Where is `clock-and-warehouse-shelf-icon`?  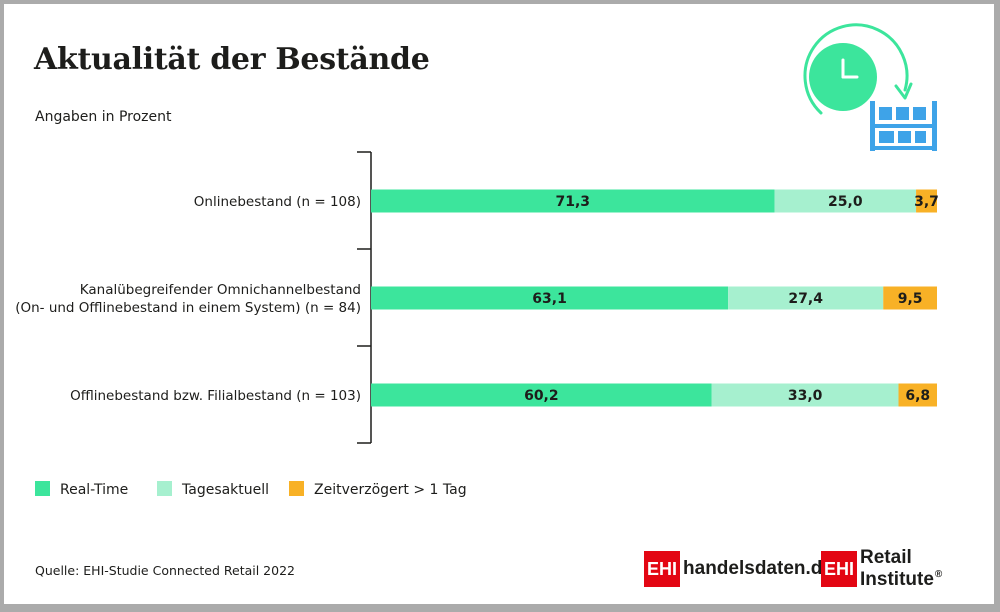 clock-and-warehouse-shelf-icon is located at coordinates (870, 87).